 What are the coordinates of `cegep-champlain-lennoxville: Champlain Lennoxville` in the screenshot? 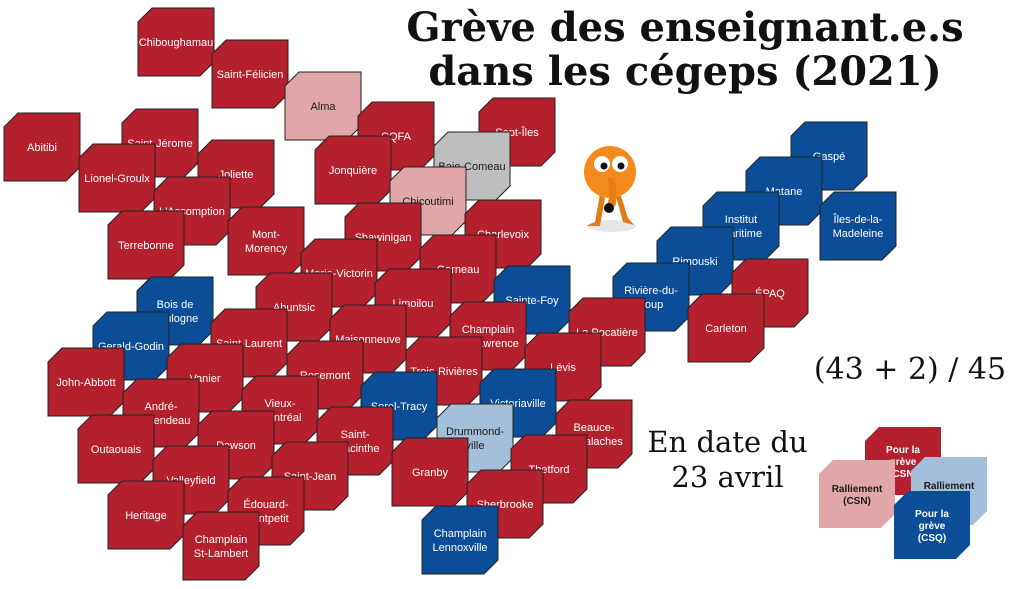 It's located at (460, 540).